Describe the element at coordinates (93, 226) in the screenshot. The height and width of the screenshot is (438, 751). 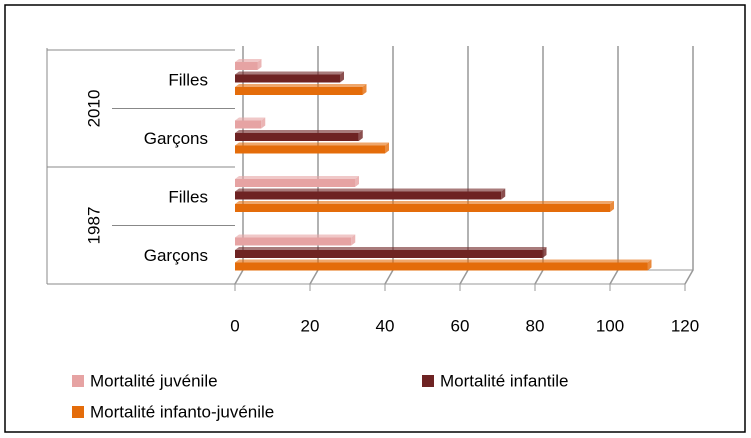
I see `group-label: 1987` at that location.